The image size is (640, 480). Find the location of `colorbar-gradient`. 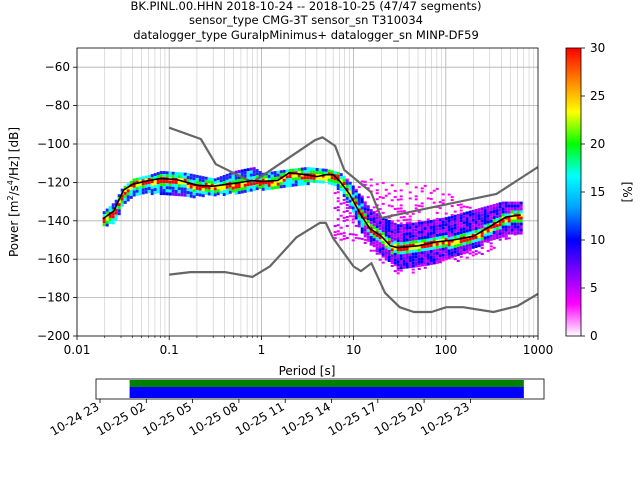

colorbar-gradient is located at coordinates (573, 192).